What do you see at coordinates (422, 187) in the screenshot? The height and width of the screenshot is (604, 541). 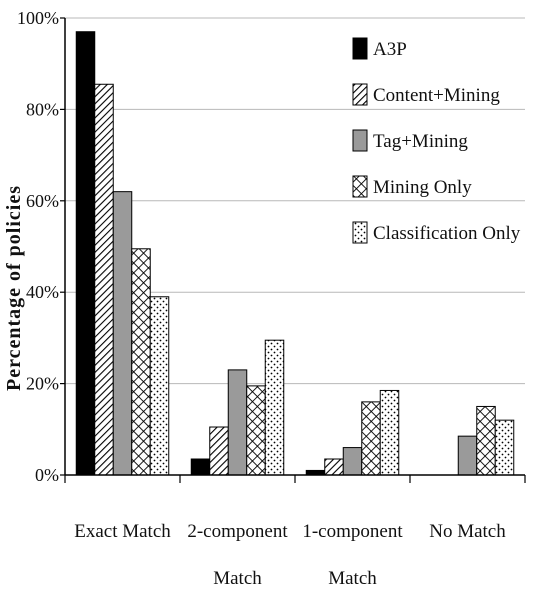 I see `legend-label: Mining Only` at bounding box center [422, 187].